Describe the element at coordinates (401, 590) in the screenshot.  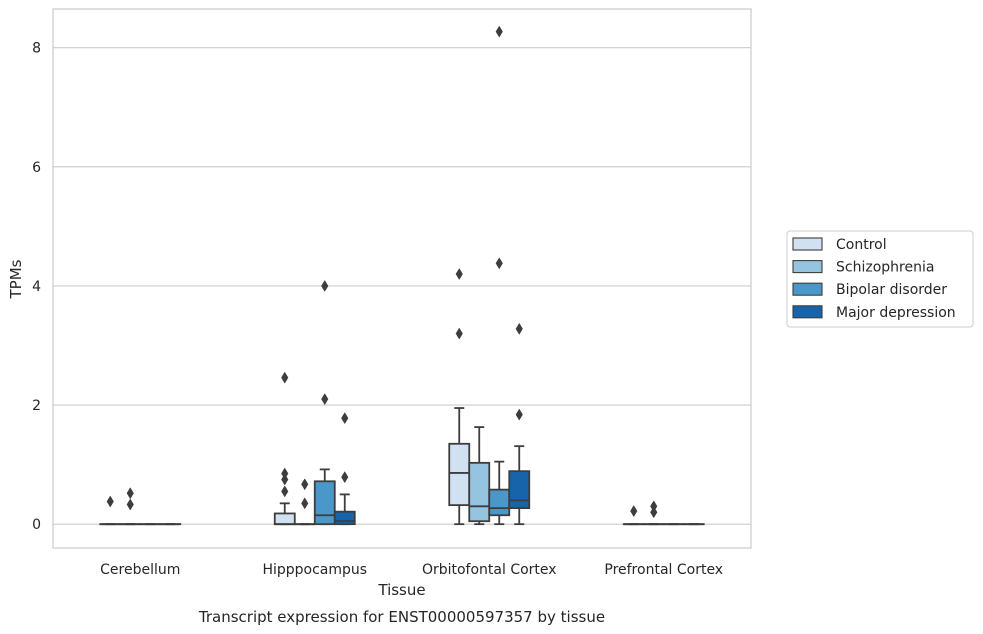
I see `x-axis-label: Tissue` at that location.